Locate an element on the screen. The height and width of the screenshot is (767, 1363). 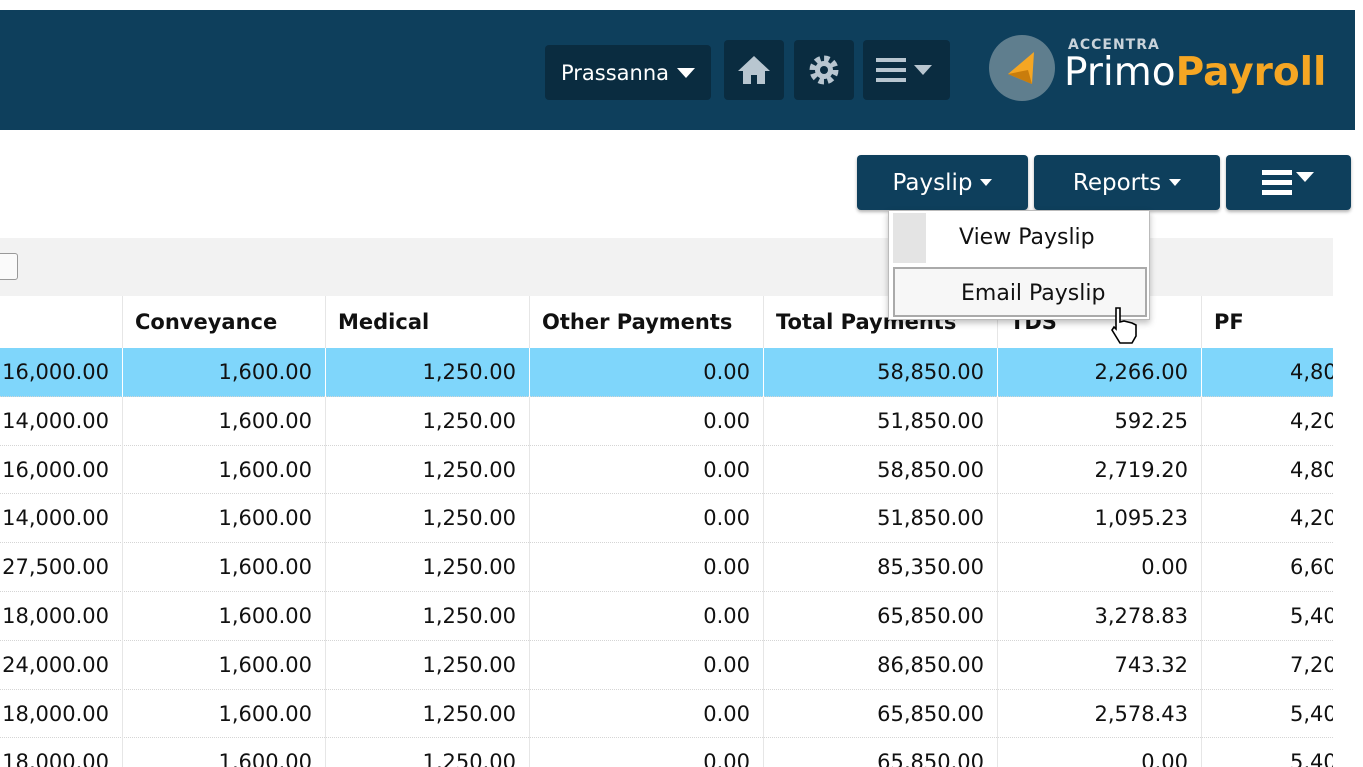
reports-button: Reports is located at coordinates (1127, 182).